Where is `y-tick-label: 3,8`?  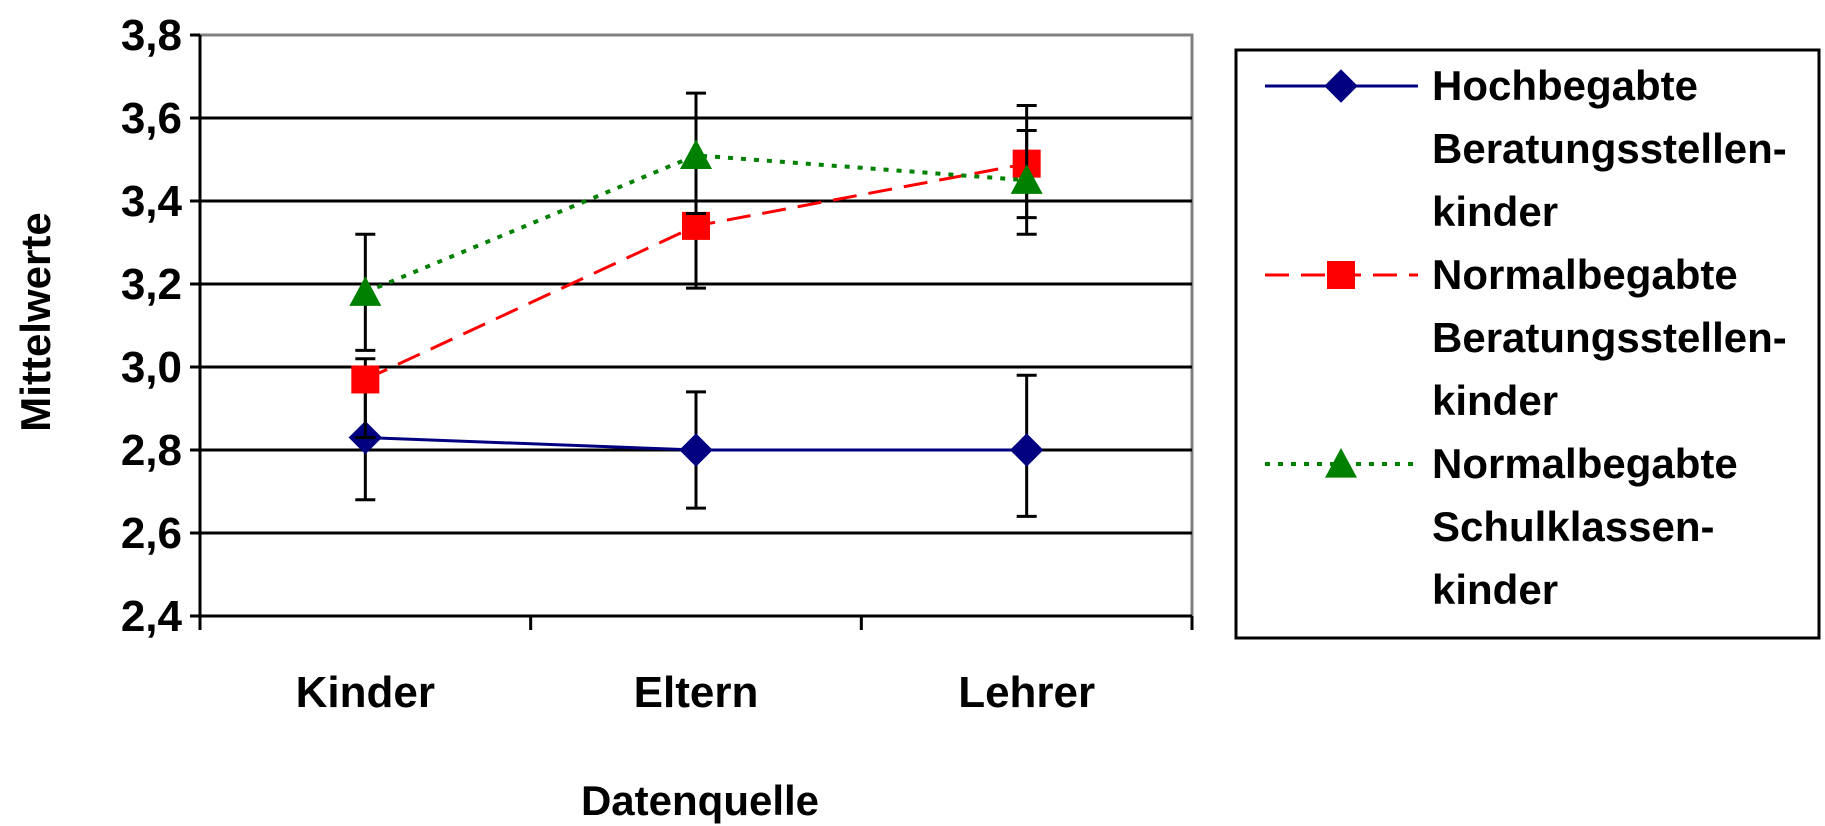
y-tick-label: 3,8 is located at coordinates (151, 35).